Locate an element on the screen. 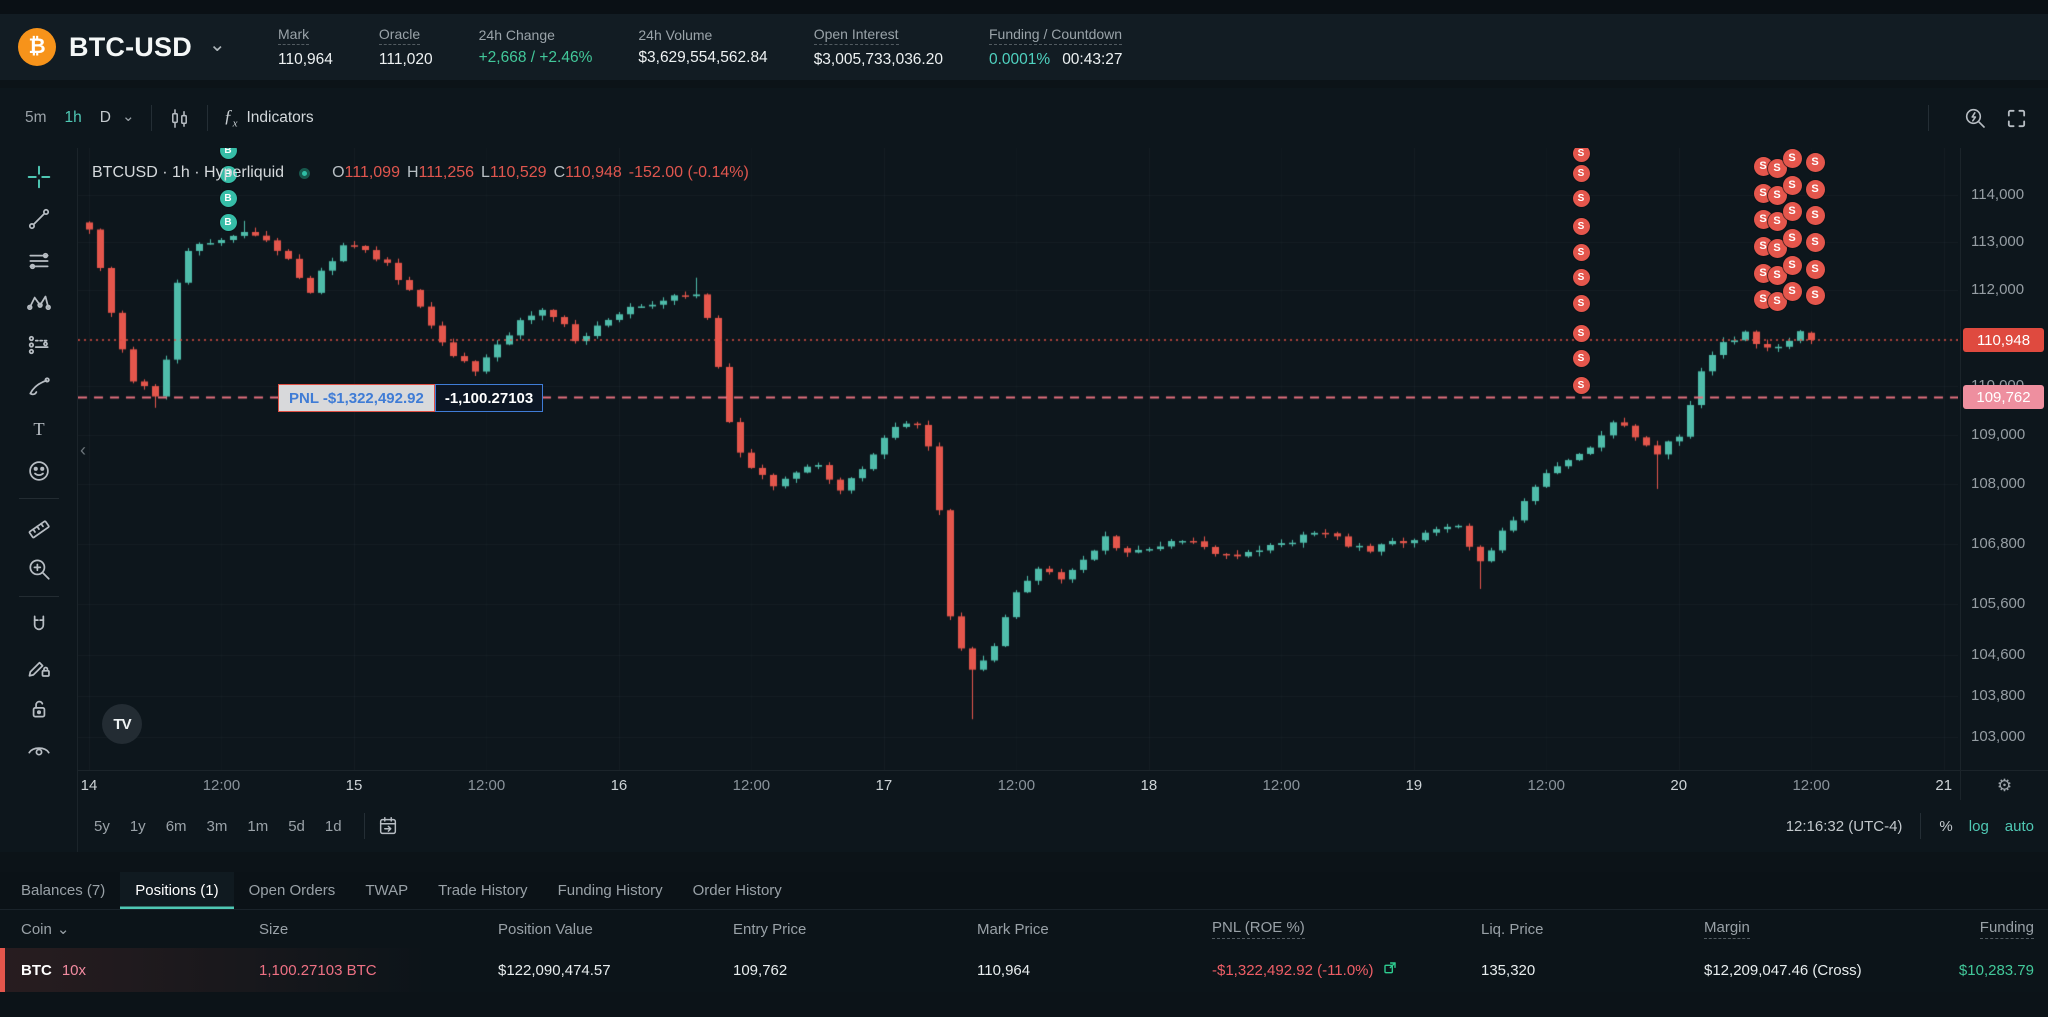 The height and width of the screenshot is (1017, 2048). time-tick: 12:00 is located at coordinates (221, 785).